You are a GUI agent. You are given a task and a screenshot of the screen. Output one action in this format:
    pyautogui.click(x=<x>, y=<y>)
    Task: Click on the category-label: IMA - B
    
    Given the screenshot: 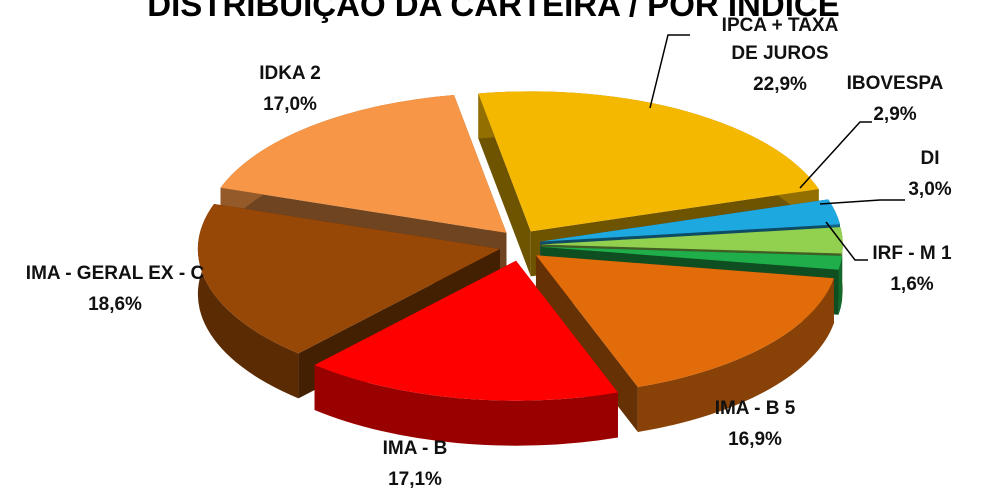 What is the action you would take?
    pyautogui.click(x=415, y=448)
    